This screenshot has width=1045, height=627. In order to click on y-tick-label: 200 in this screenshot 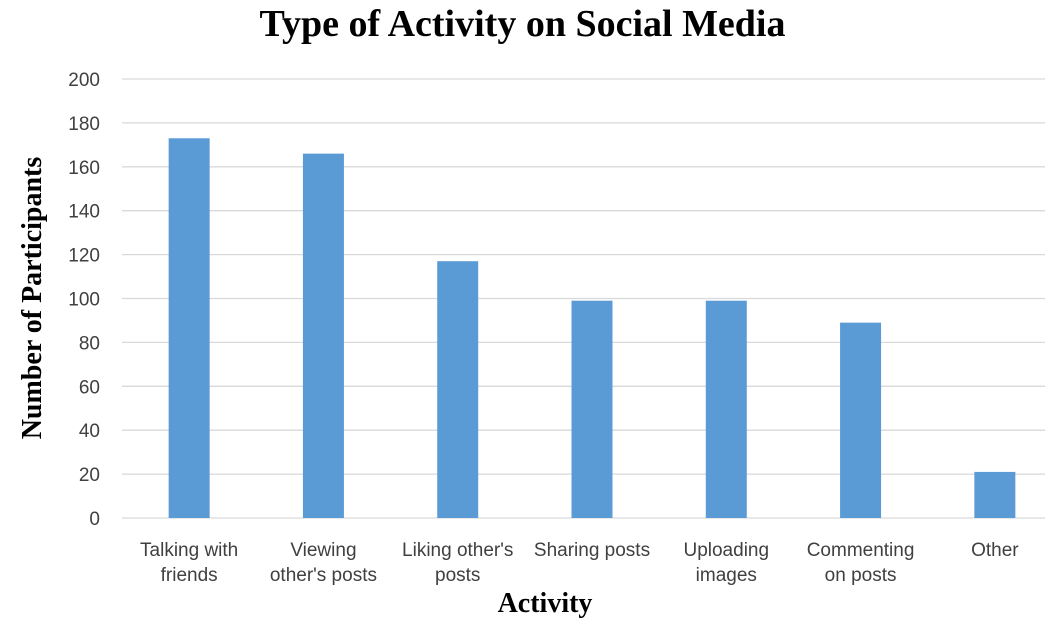, I will do `click(84, 80)`.